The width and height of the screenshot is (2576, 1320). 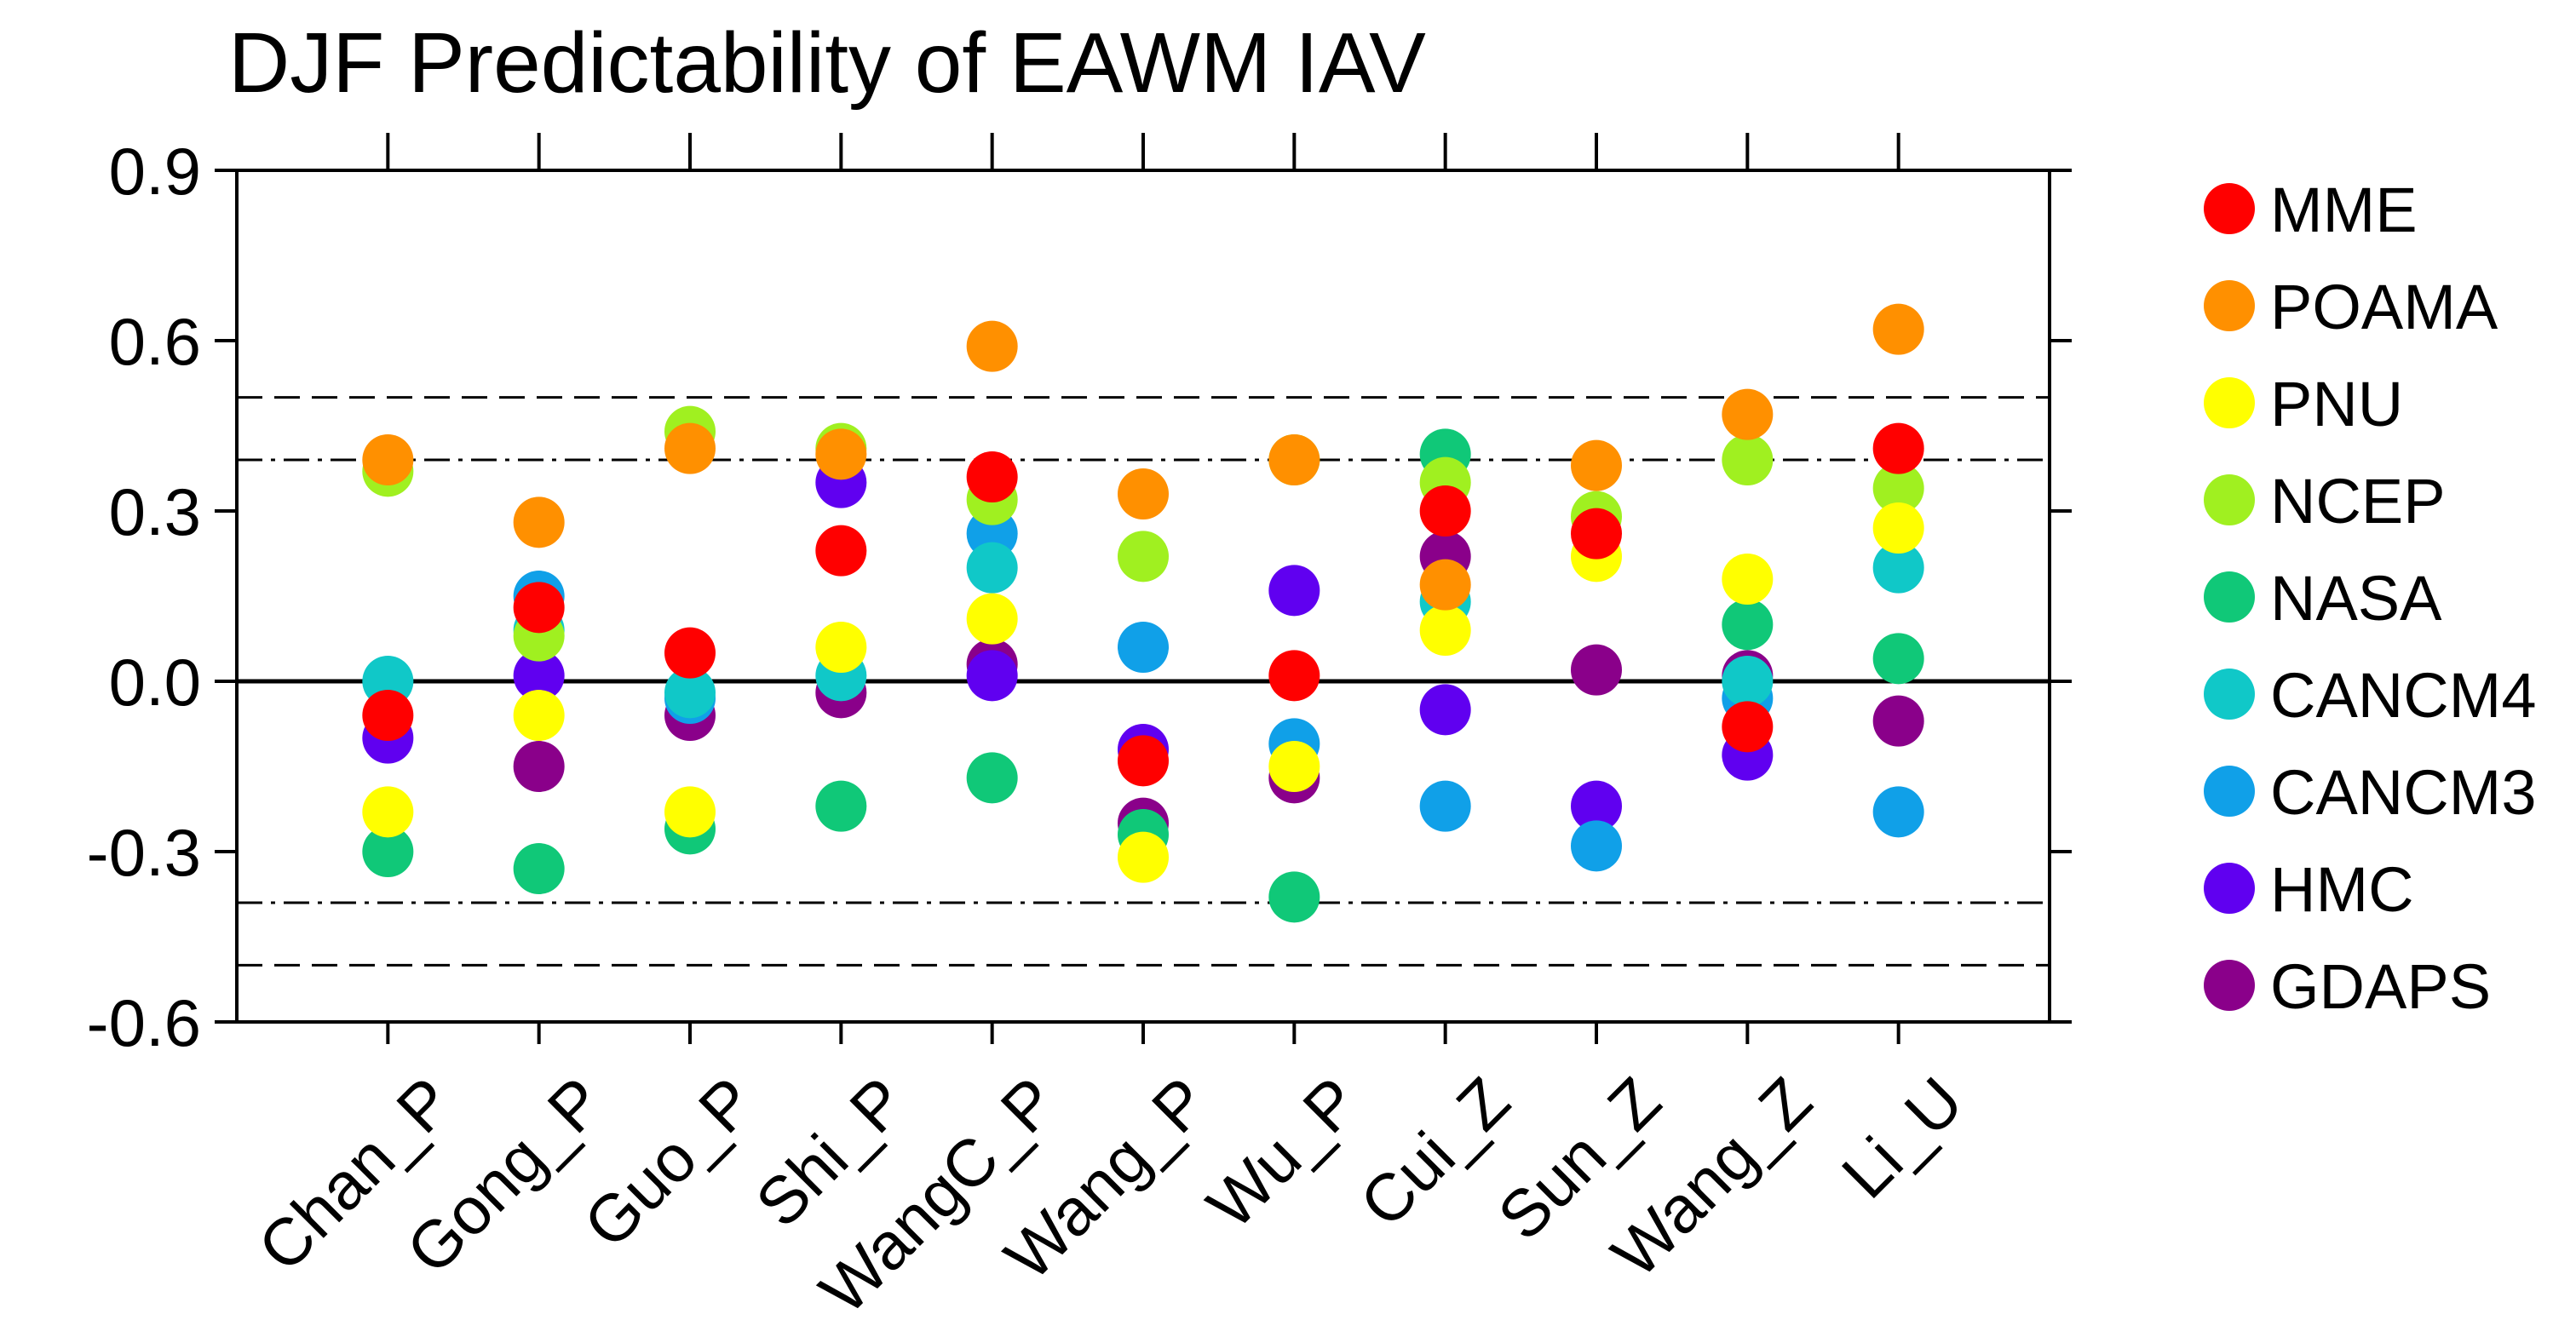 What do you see at coordinates (690, 812) in the screenshot?
I see `point-pnu-guo-p` at bounding box center [690, 812].